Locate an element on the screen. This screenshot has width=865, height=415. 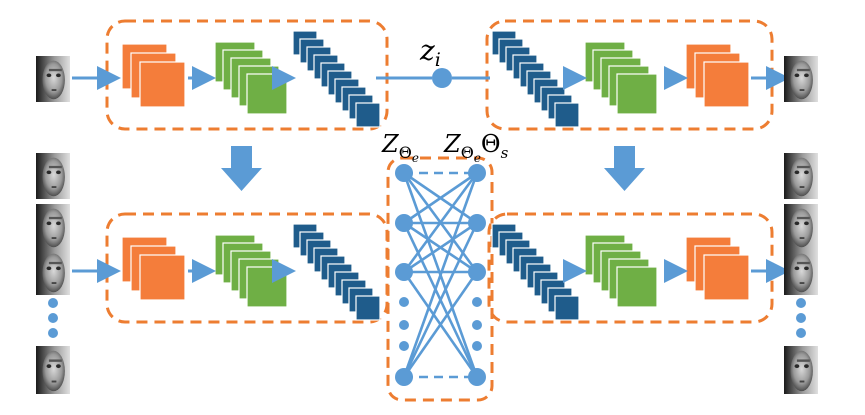
deconv-block-navy-layer is located at coordinates (567, 308).